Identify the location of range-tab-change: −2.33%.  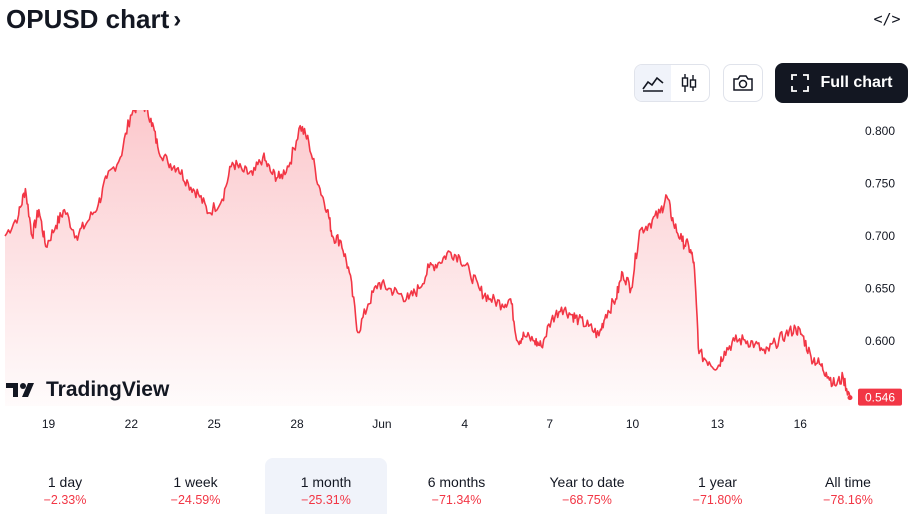
(65, 500).